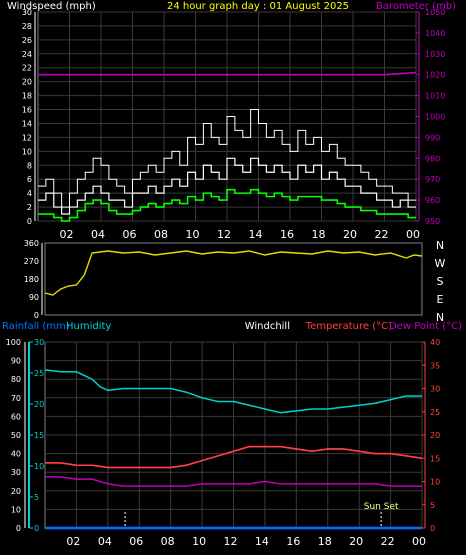  I want to click on temperature-y-tick-label: 20, so click(435, 435).